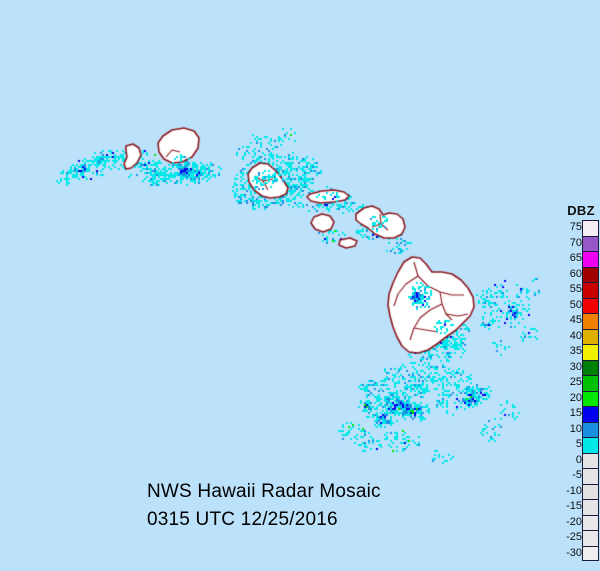  I want to click on legend-row: 50, so click(581, 305).